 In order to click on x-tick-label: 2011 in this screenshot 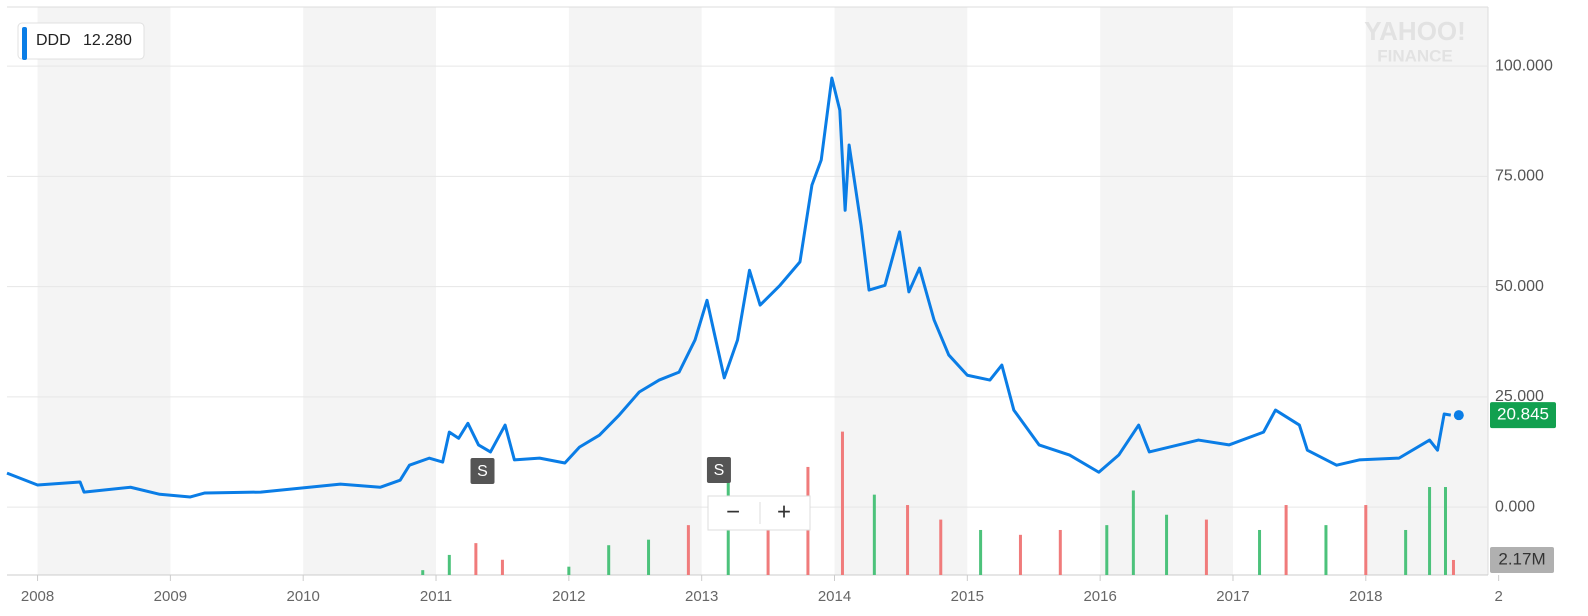, I will do `click(436, 596)`.